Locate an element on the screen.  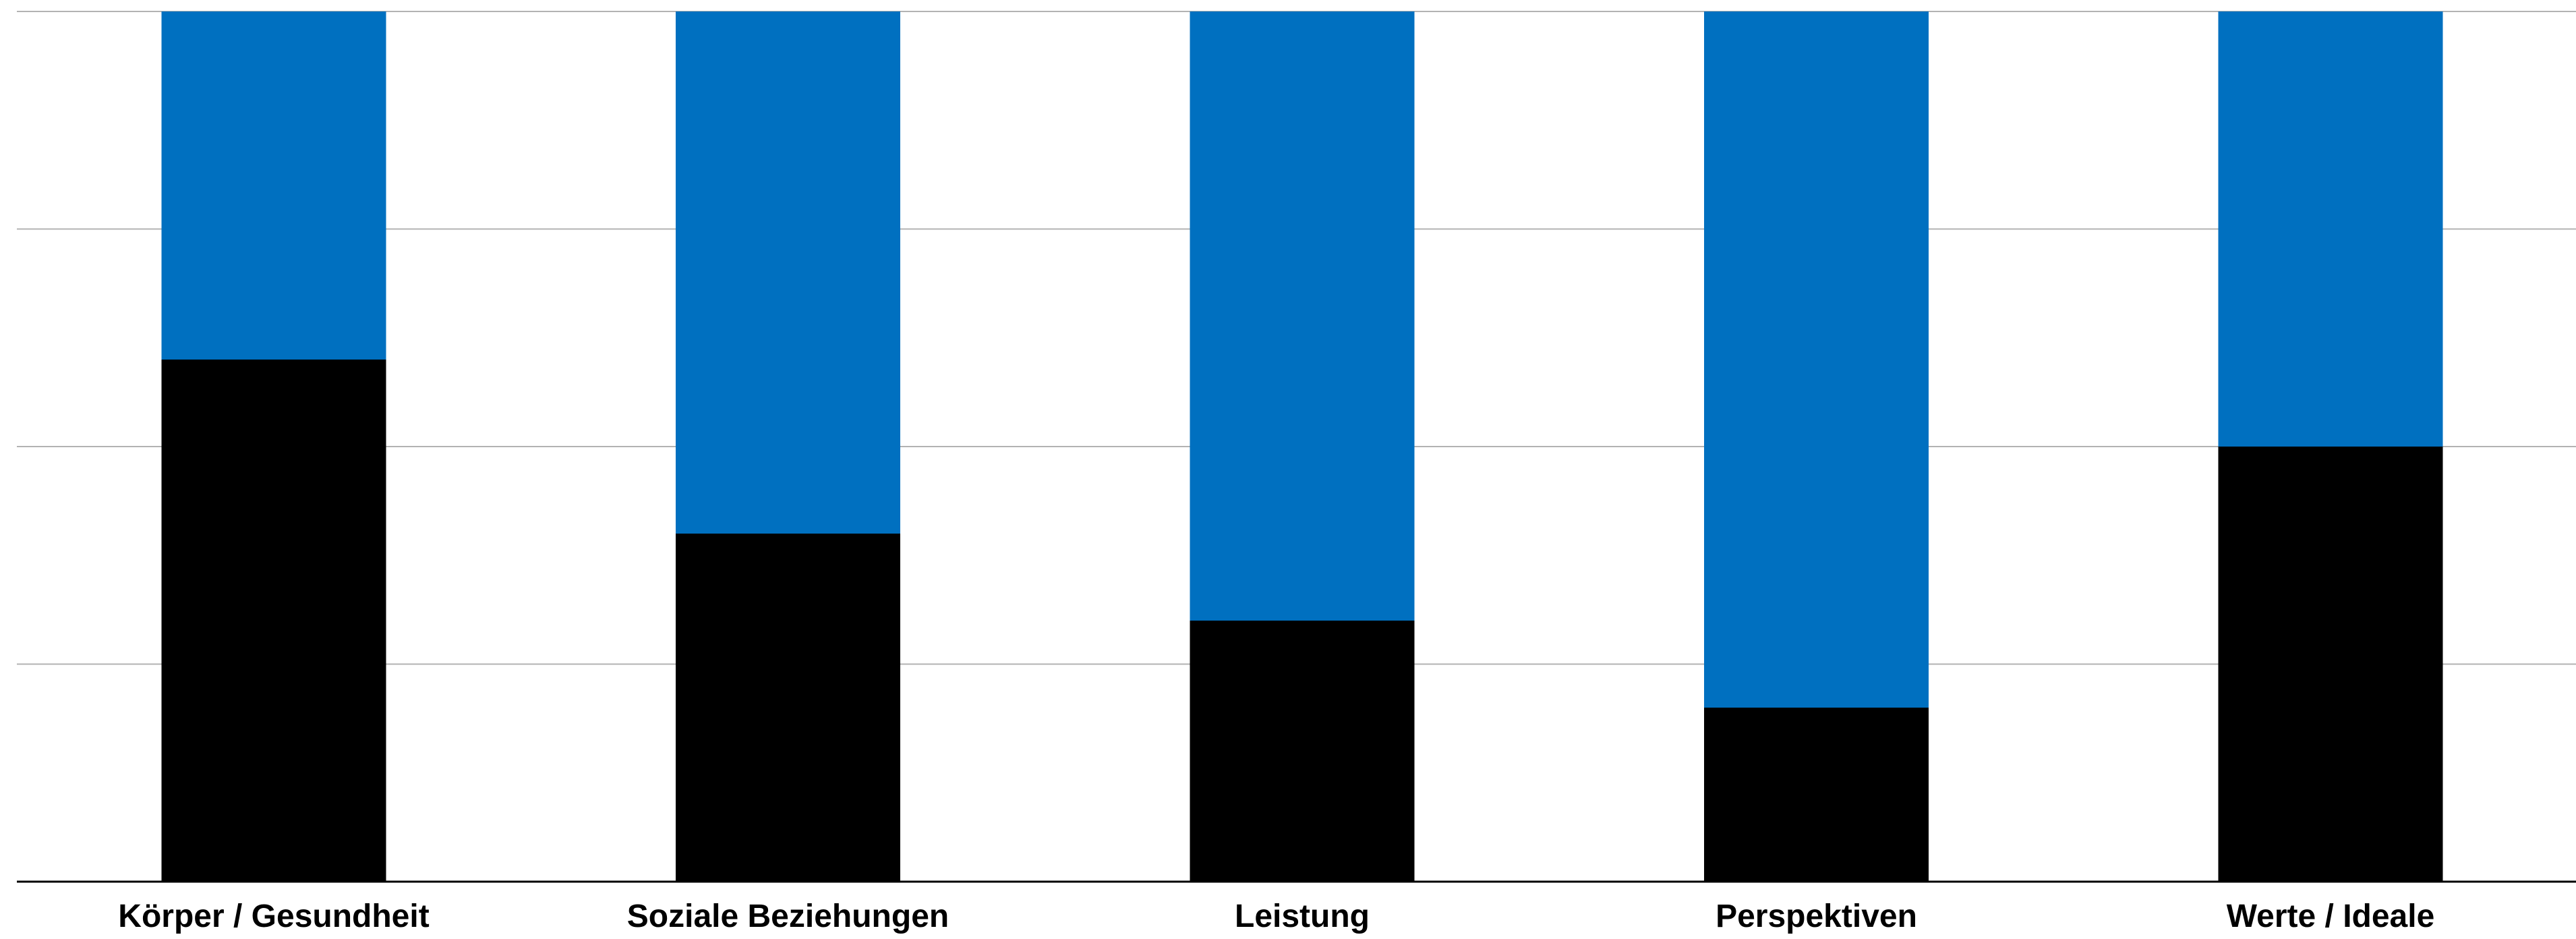
x-tick-label: Leistung is located at coordinates (1302, 916).